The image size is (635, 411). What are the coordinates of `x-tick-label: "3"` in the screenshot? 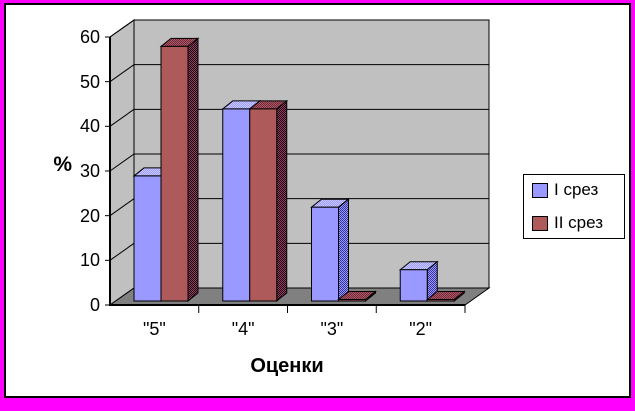 It's located at (332, 329).